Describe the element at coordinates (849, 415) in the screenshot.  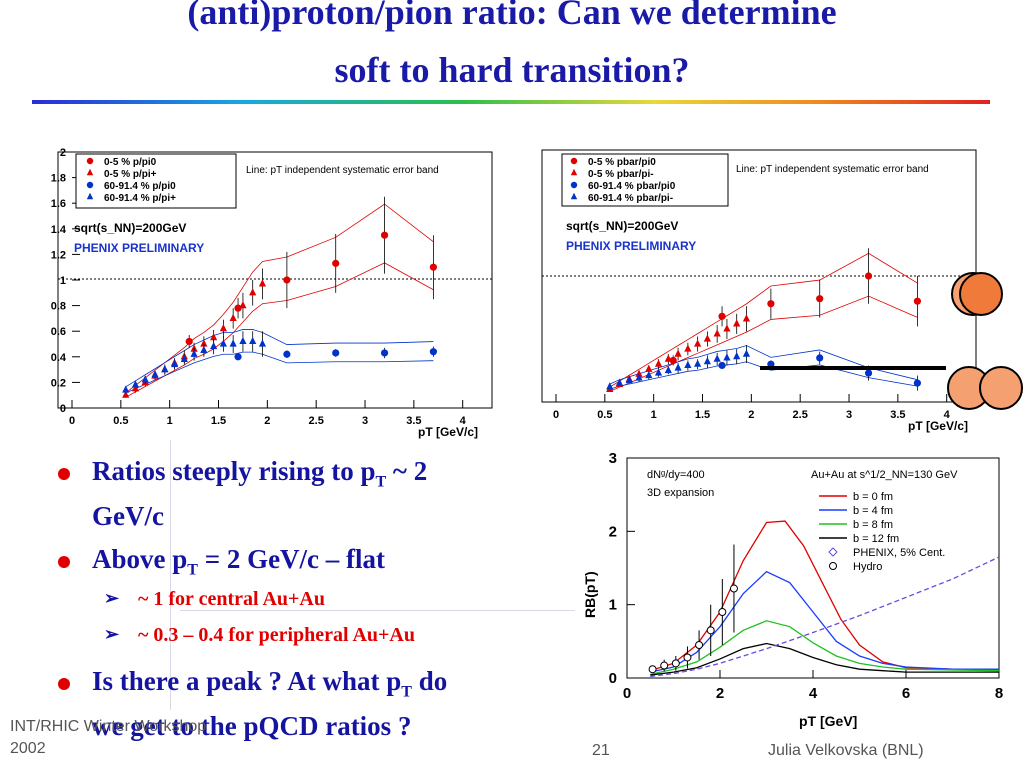
I see `right-x-tick-label: 3` at that location.